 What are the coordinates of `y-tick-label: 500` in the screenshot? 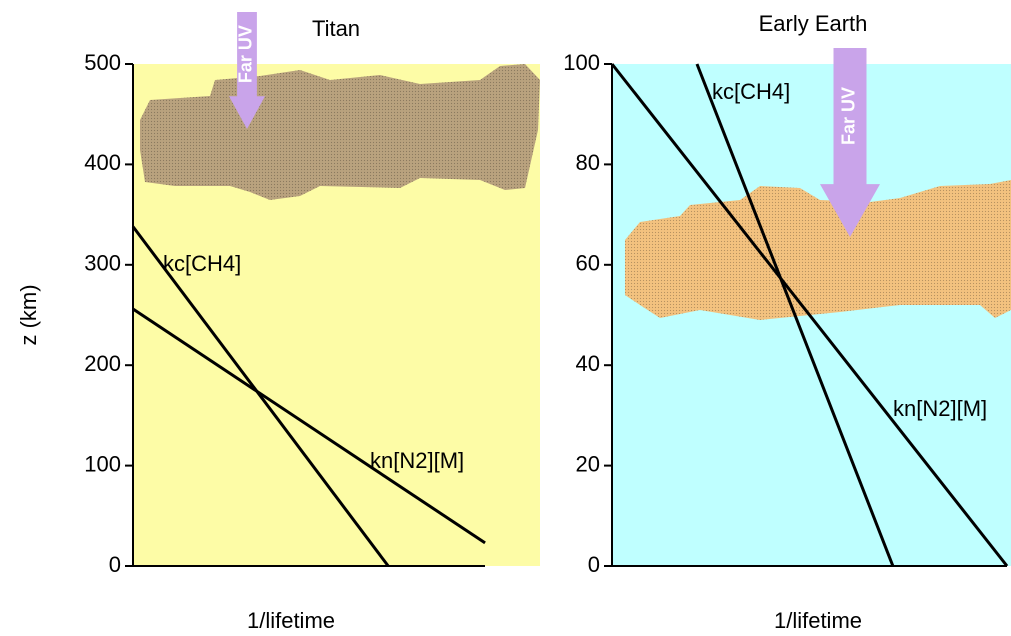 It's located at (102, 62).